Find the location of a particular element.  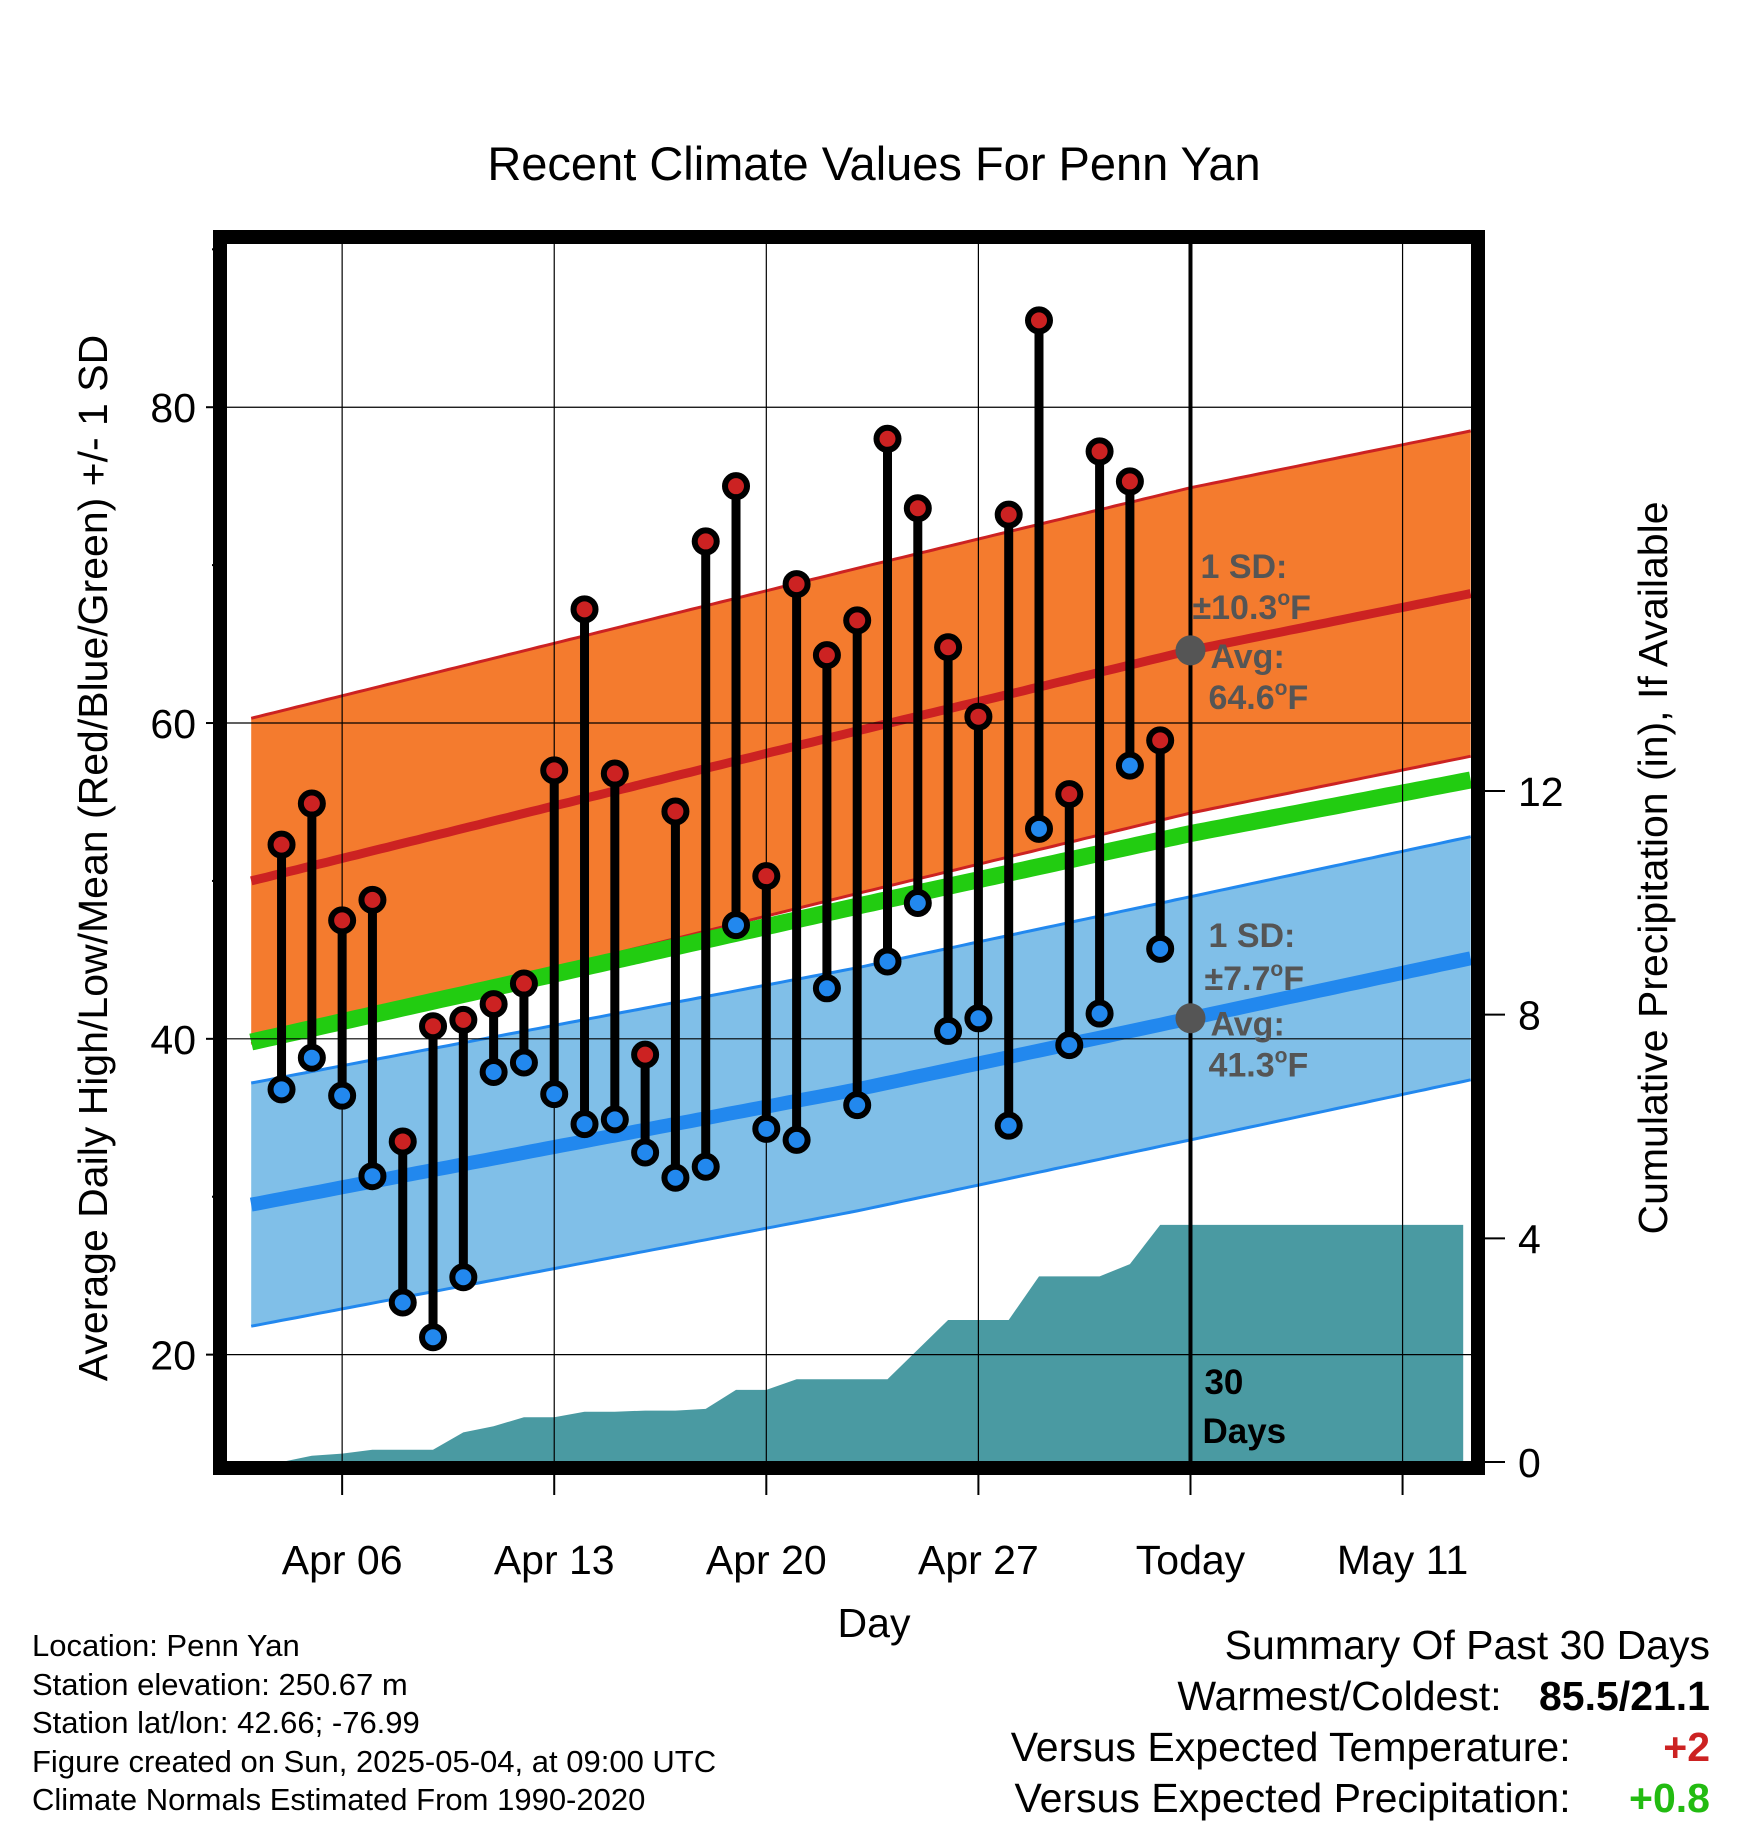

low-avg-label: Avg: is located at coordinates (1247, 1025).